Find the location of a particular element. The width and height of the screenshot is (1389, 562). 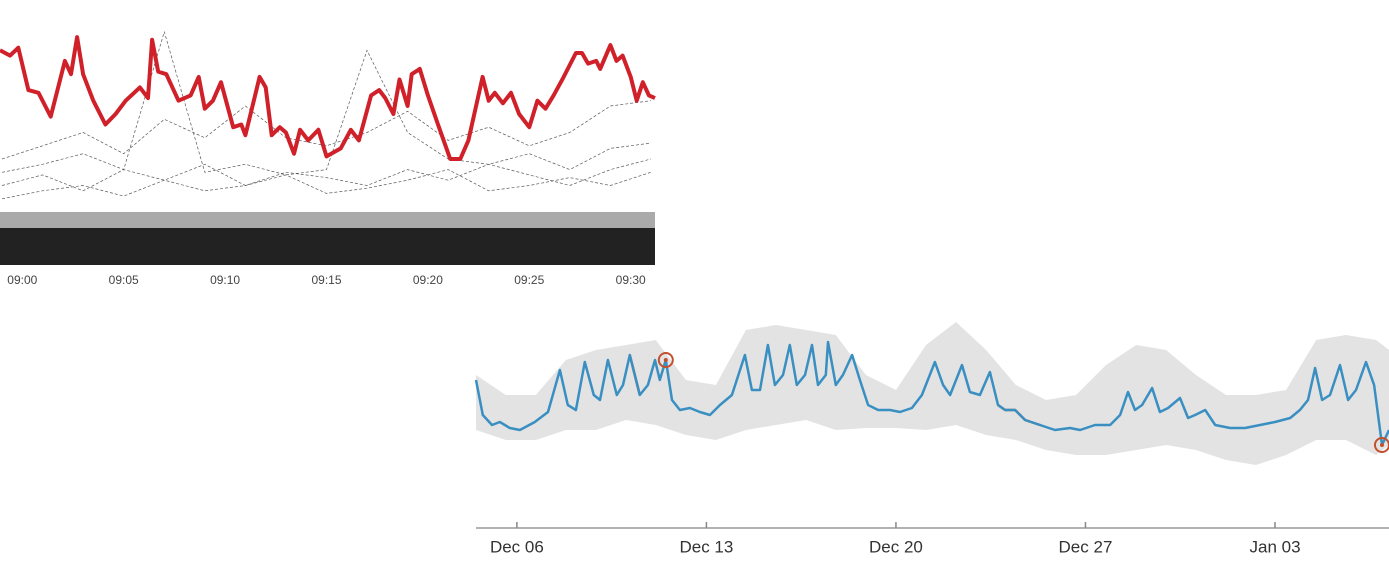

x-tick-label: Dec 27 is located at coordinates (1086, 546).